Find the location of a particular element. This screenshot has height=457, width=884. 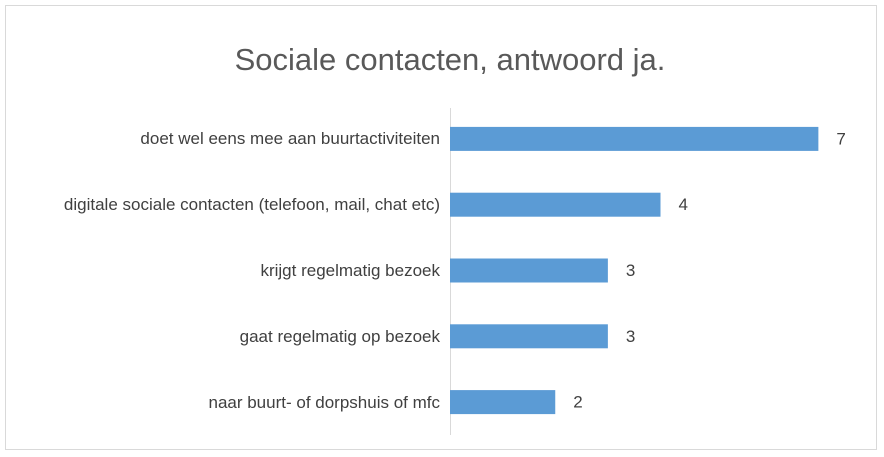

value-label: 4 is located at coordinates (683, 204).